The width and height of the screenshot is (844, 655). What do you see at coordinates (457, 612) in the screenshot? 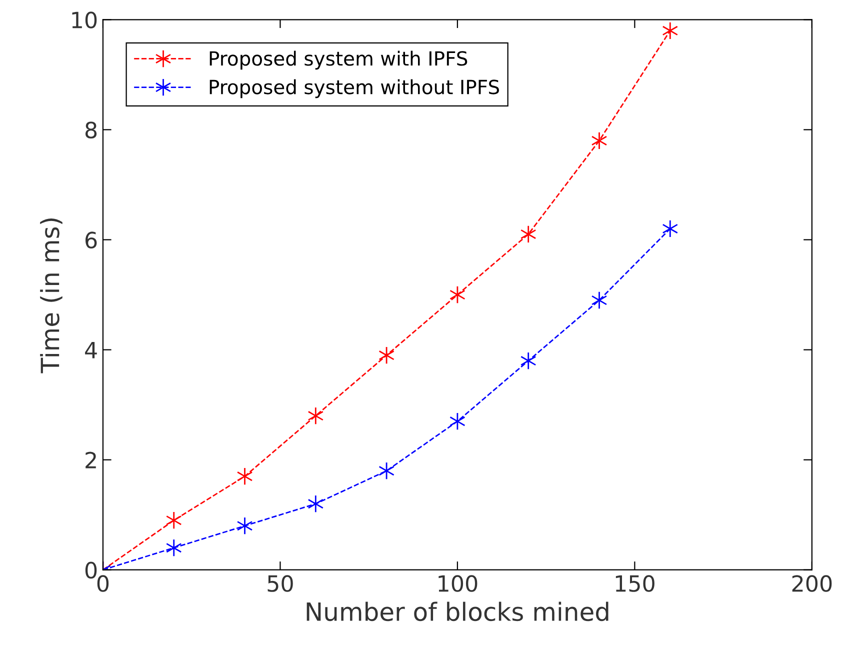
I see `x-axis-title: Number of blocks mined` at bounding box center [457, 612].